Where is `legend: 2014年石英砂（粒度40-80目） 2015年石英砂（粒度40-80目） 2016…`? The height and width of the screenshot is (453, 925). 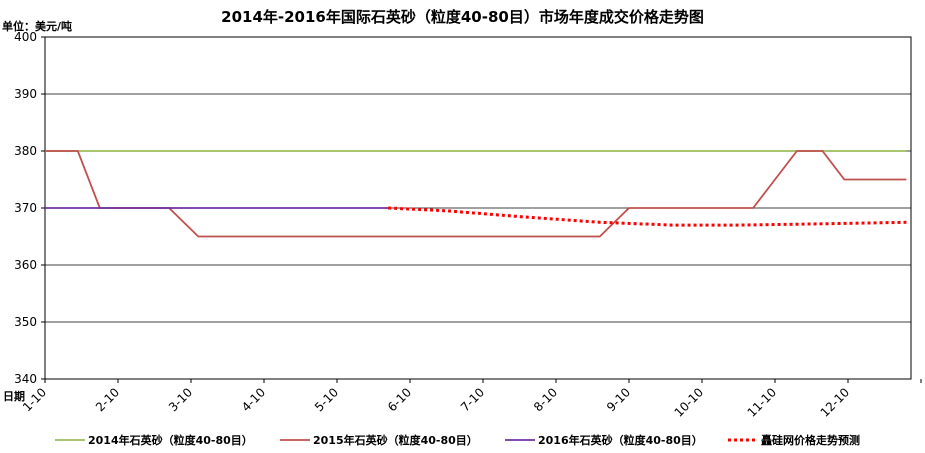
legend: 2014年石英砂（粒度40-80目） 2015年石英砂（粒度40-80目） 2016… is located at coordinates (457, 440).